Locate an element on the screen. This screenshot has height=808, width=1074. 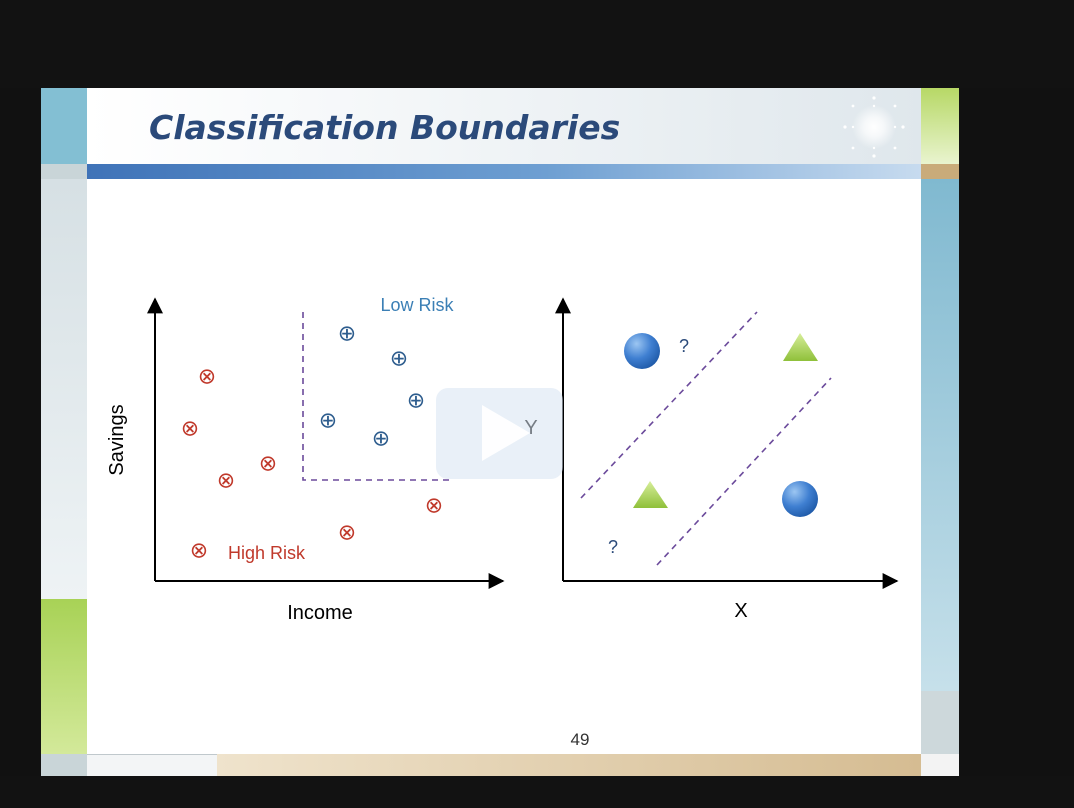
income-axis-label: Income is located at coordinates (320, 613).